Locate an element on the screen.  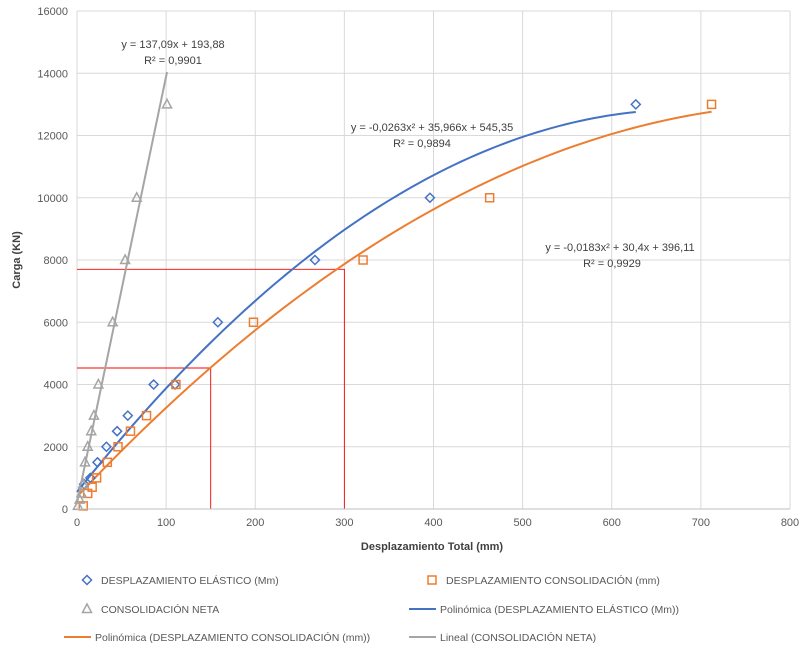
x-tick-label-7: 700 is located at coordinates (701, 523).